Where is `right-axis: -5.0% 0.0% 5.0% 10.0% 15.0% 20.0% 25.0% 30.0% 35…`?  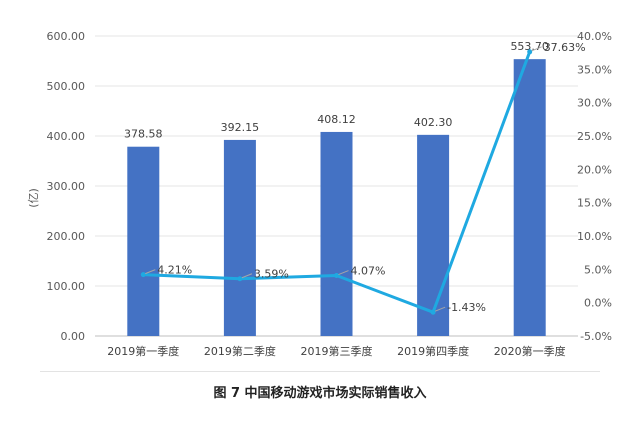 right-axis: -5.0% 0.0% 5.0% 10.0% 15.0% 20.0% 25.0% 30.0% 35… is located at coordinates (594, 186).